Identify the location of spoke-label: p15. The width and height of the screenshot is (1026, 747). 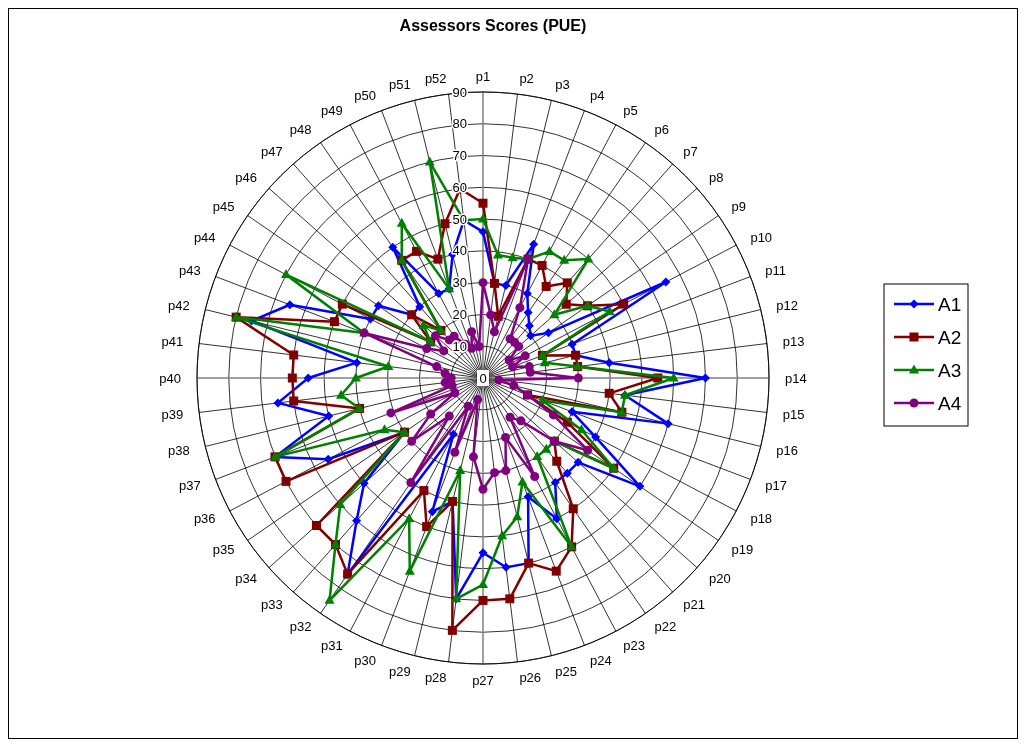
(793, 414).